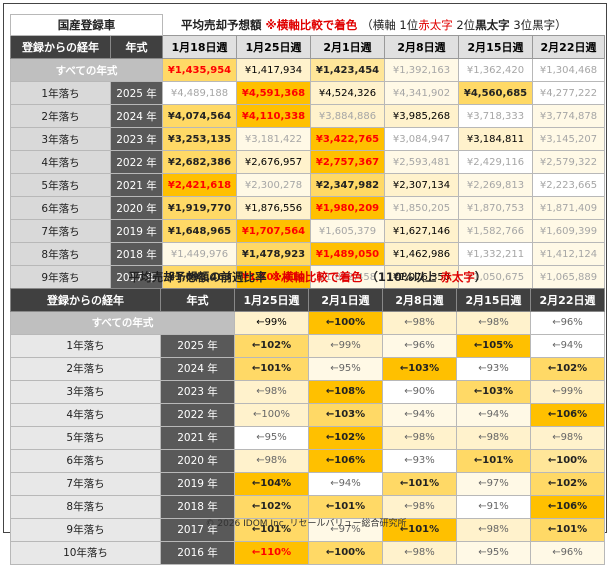 This screenshot has width=612, height=565. What do you see at coordinates (464, 24) in the screenshot?
I see `title-legend: （横軸 1位赤太字 2位黒太字 3位黒字）` at bounding box center [464, 24].